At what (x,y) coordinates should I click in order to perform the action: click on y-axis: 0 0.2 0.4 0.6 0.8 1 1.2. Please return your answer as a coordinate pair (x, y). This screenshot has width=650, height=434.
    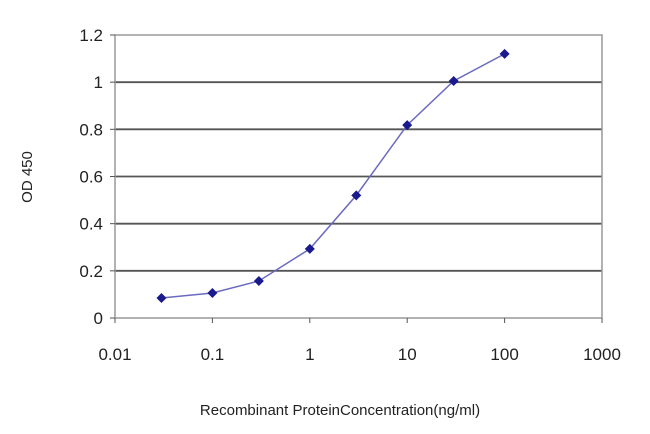
    Looking at the image, I should click on (97, 177).